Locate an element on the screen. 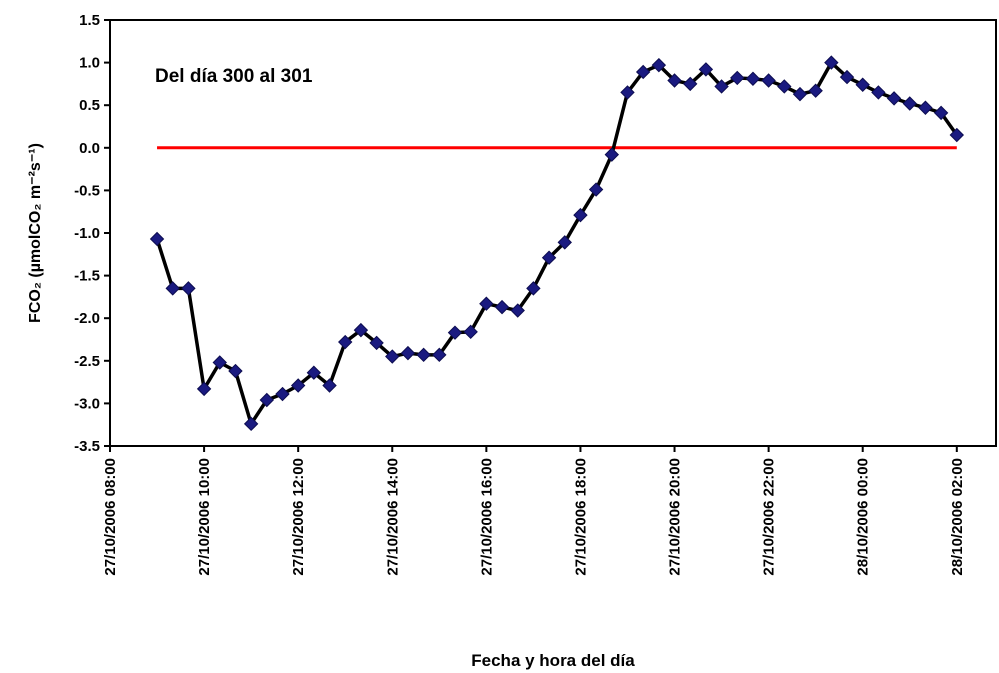 The width and height of the screenshot is (999, 673). x-tick-label: 27/10/2006 08:00 is located at coordinates (110, 517).